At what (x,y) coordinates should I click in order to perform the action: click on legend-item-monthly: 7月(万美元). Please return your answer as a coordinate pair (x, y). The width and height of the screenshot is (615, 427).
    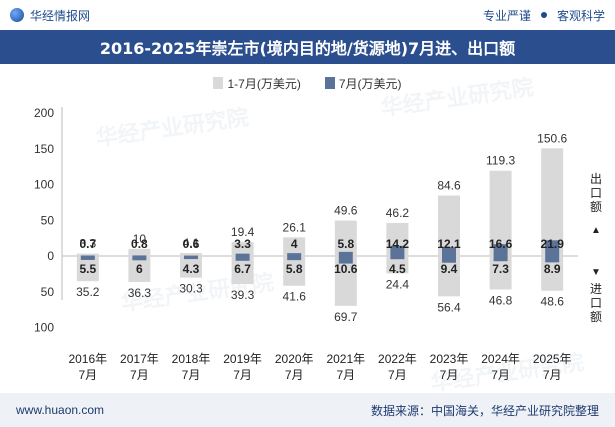
    Looking at the image, I should click on (363, 83).